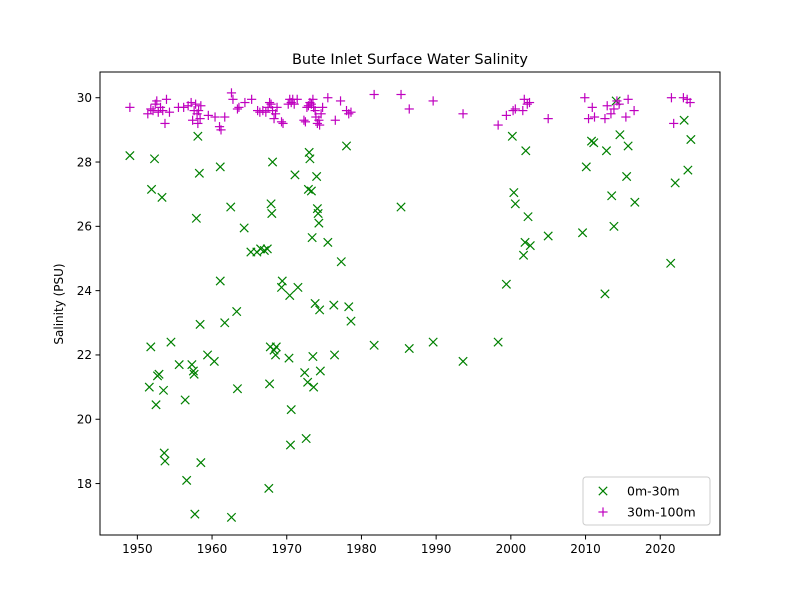 The height and width of the screenshot is (600, 800). What do you see at coordinates (84, 484) in the screenshot?
I see `y-tick-label: 18` at bounding box center [84, 484].